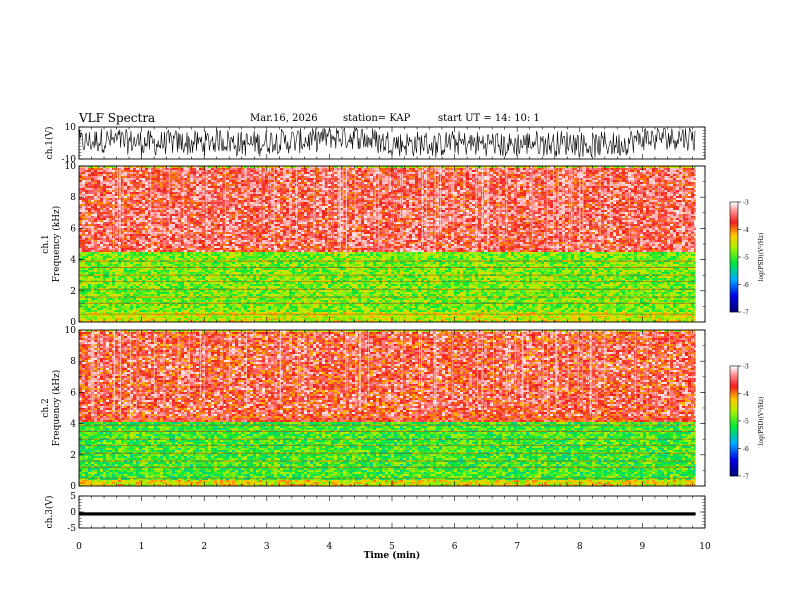  I want to click on ch1-spectrogram-colorbar-tick-label: -5, so click(746, 258).